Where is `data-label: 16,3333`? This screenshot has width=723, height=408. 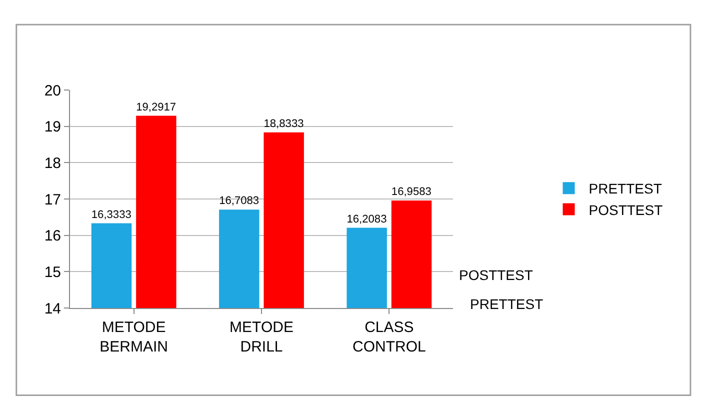
data-label: 16,3333 is located at coordinates (111, 214).